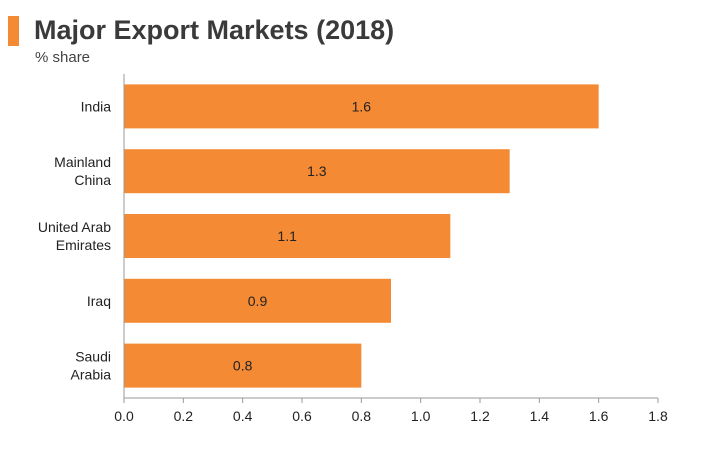 The width and height of the screenshot is (702, 451). I want to click on x-tick-label-4: 0.8, so click(362, 416).